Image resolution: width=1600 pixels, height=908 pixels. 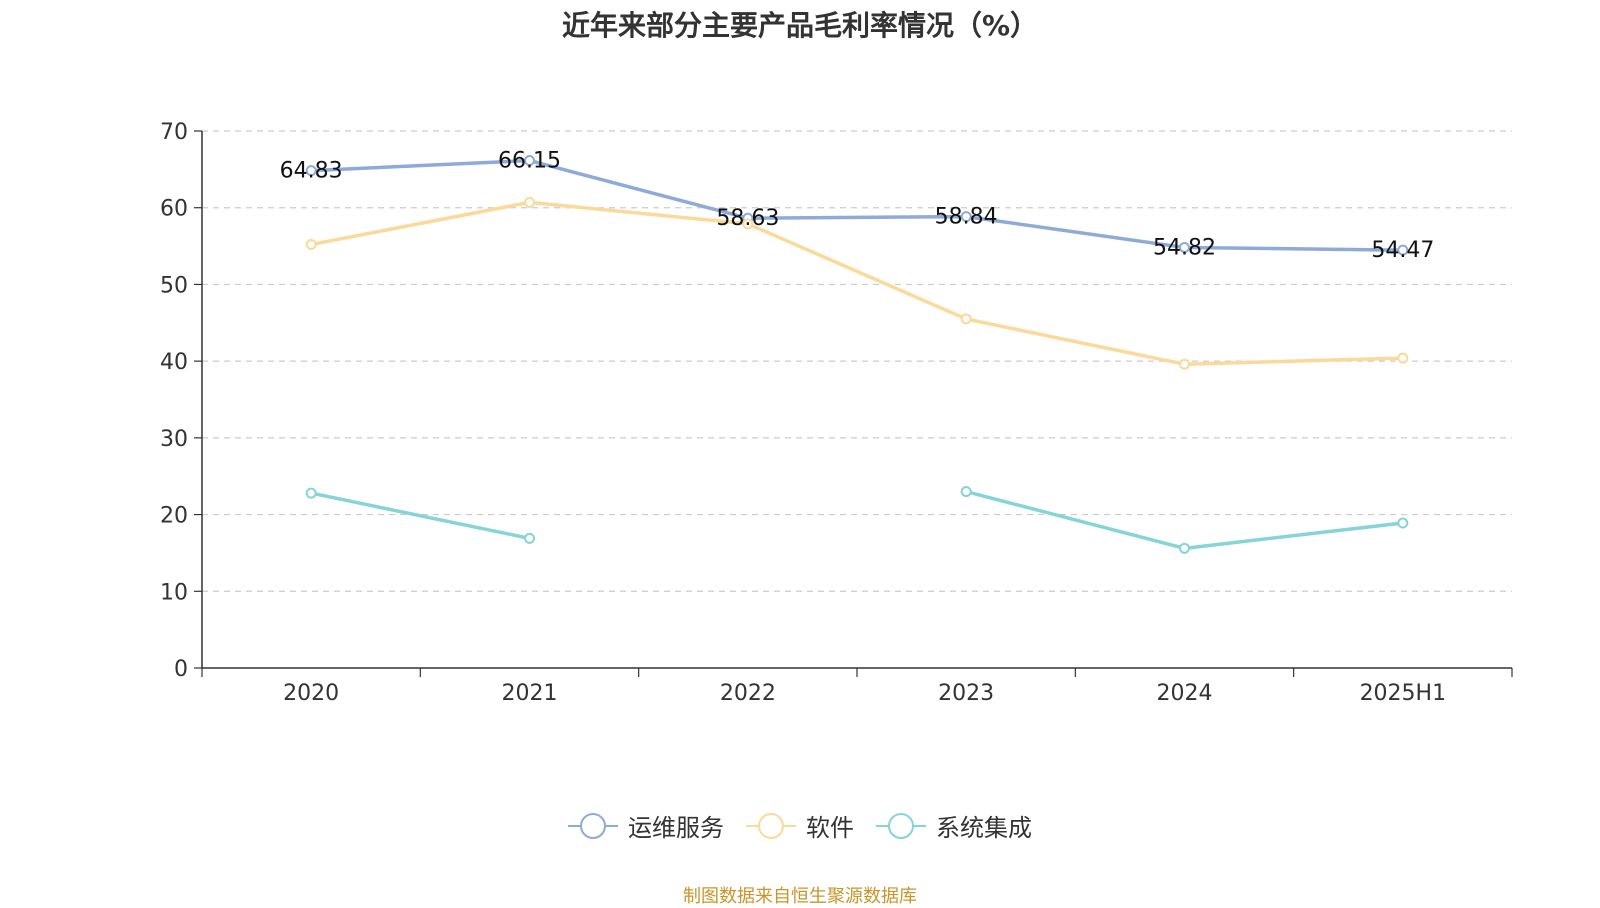 I want to click on x-tick-label: 2023, so click(x=966, y=693).